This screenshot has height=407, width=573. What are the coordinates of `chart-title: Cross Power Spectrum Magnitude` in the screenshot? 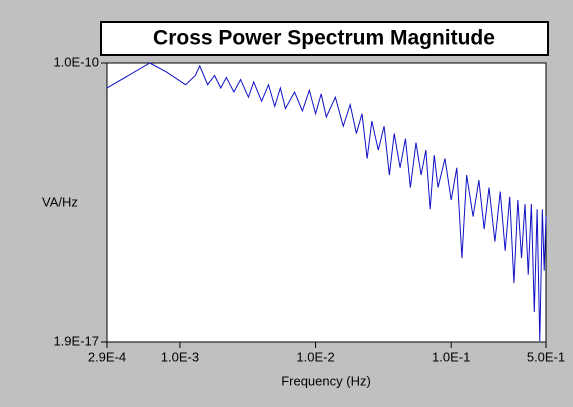 It's located at (324, 38).